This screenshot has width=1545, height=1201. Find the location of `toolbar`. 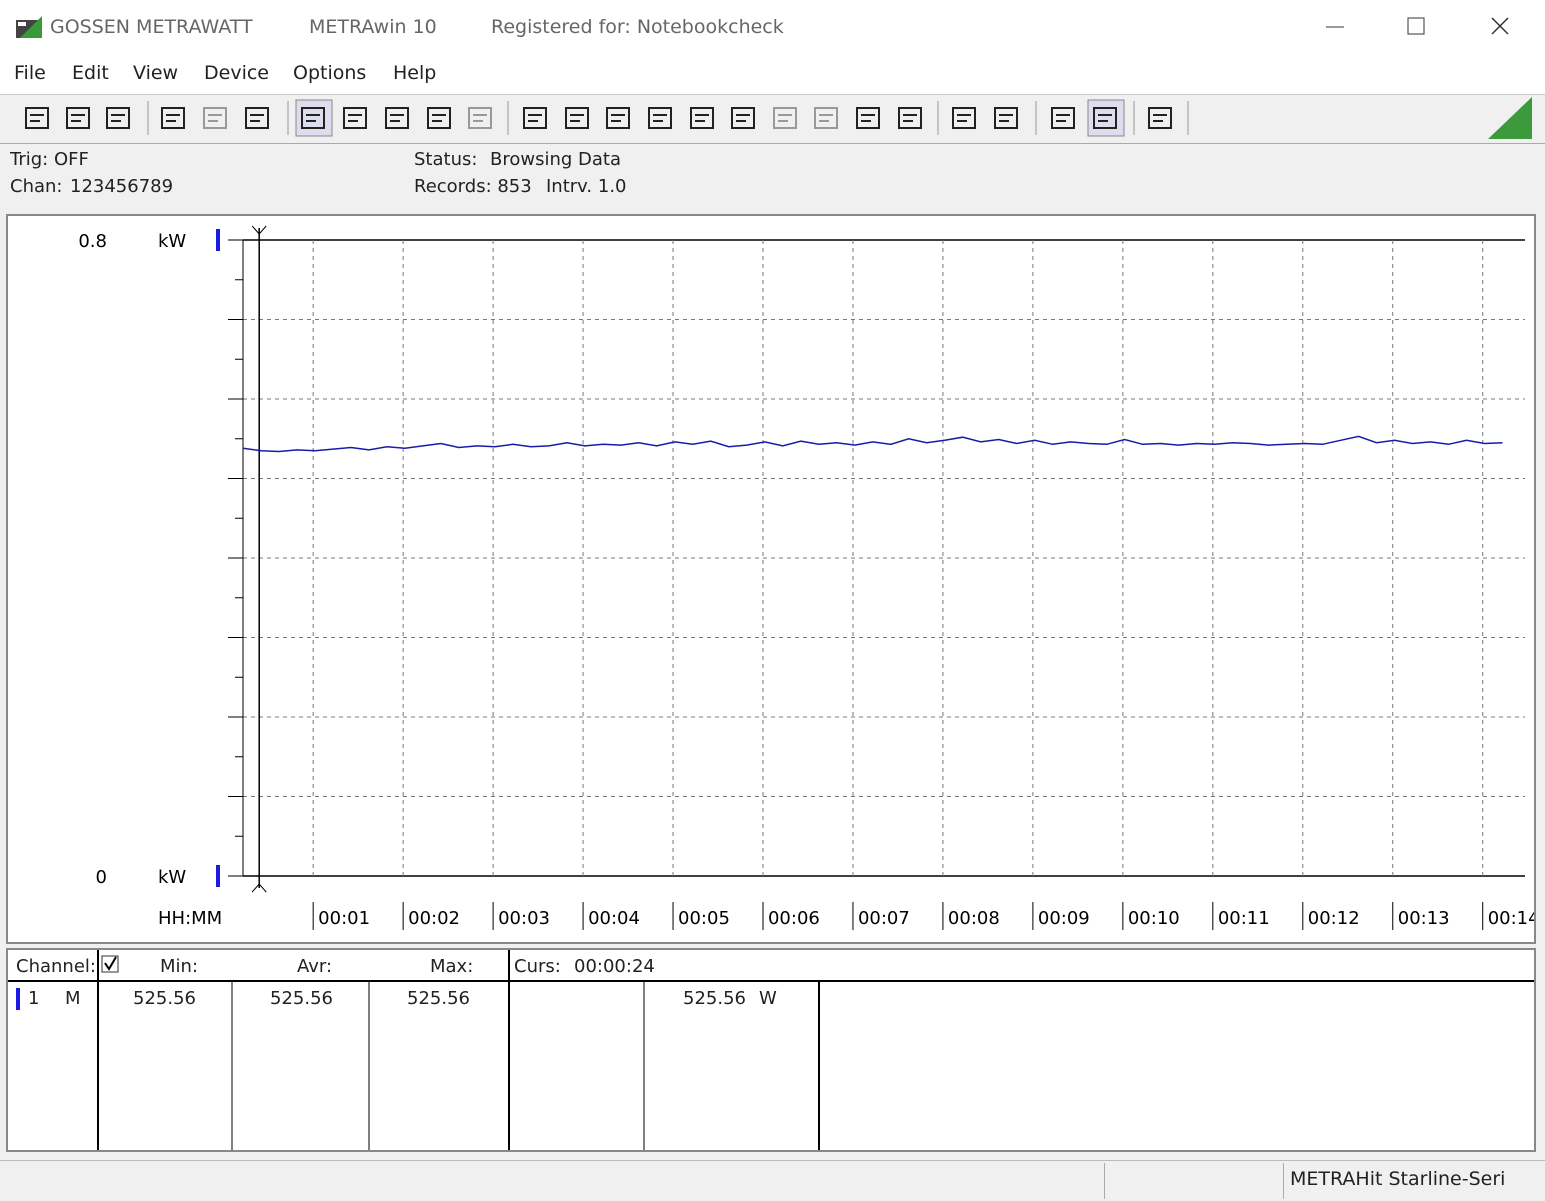

toolbar is located at coordinates (772, 119).